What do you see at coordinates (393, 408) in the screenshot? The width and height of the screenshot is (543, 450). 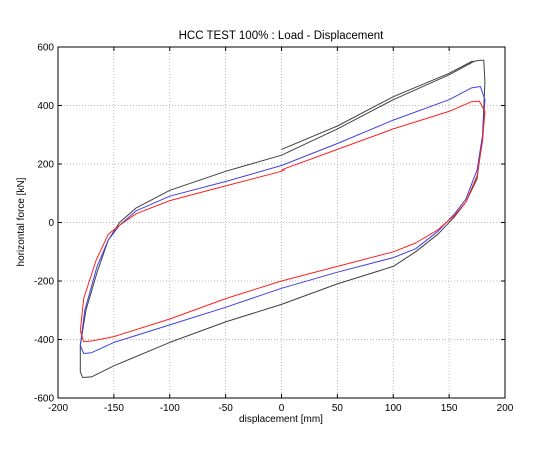 I see `x-tick-label: 100` at bounding box center [393, 408].